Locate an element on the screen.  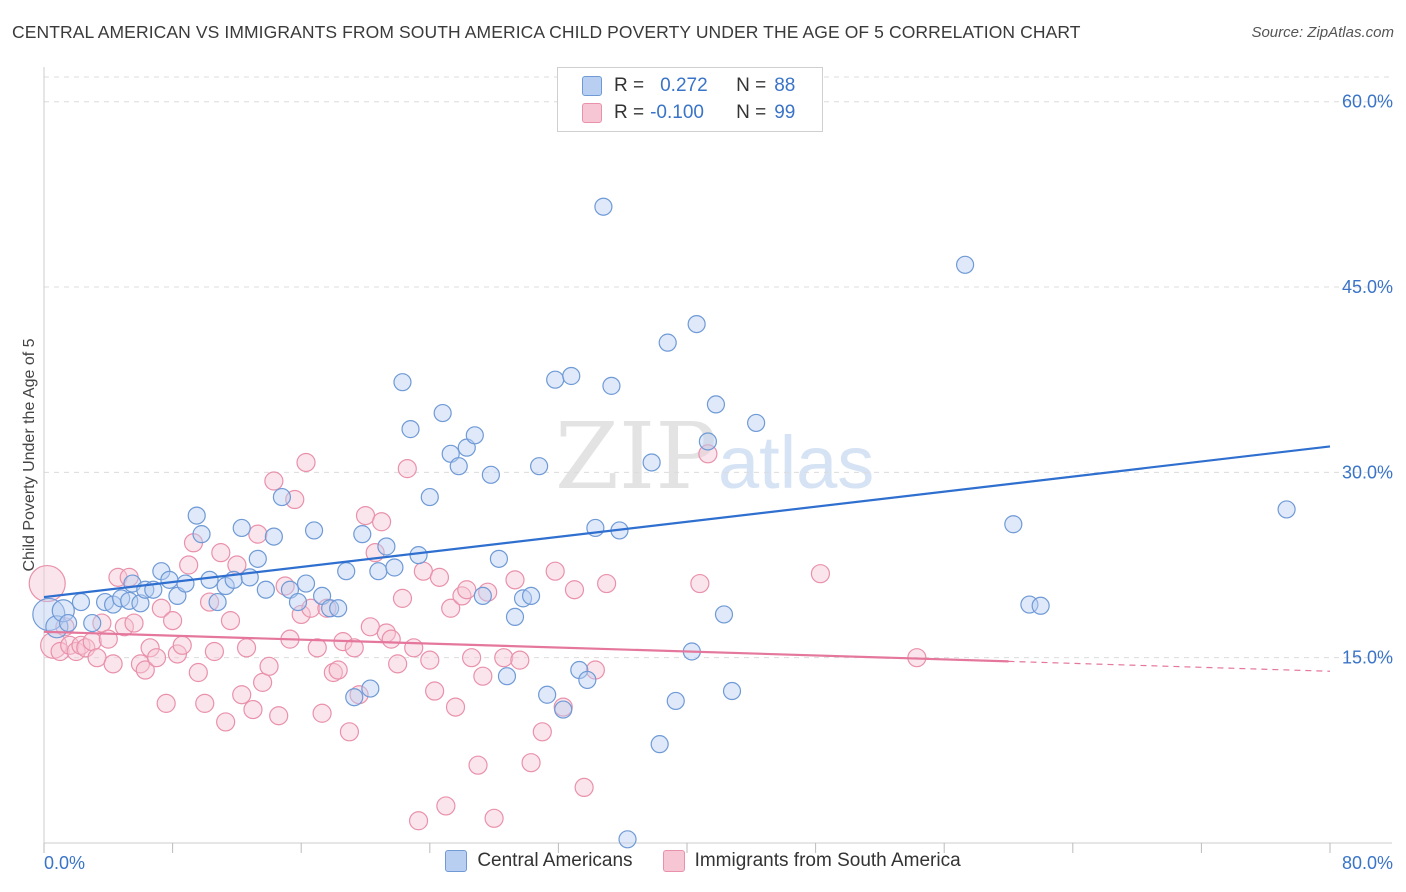
watermark: ZIP atlas is located at coordinates (714, 456).